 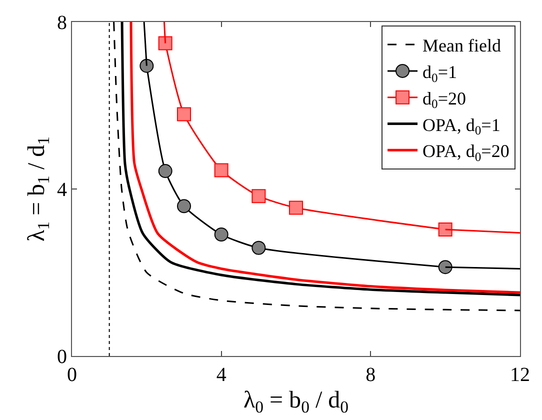 I want to click on y-tick-label: 4, so click(x=62, y=190).